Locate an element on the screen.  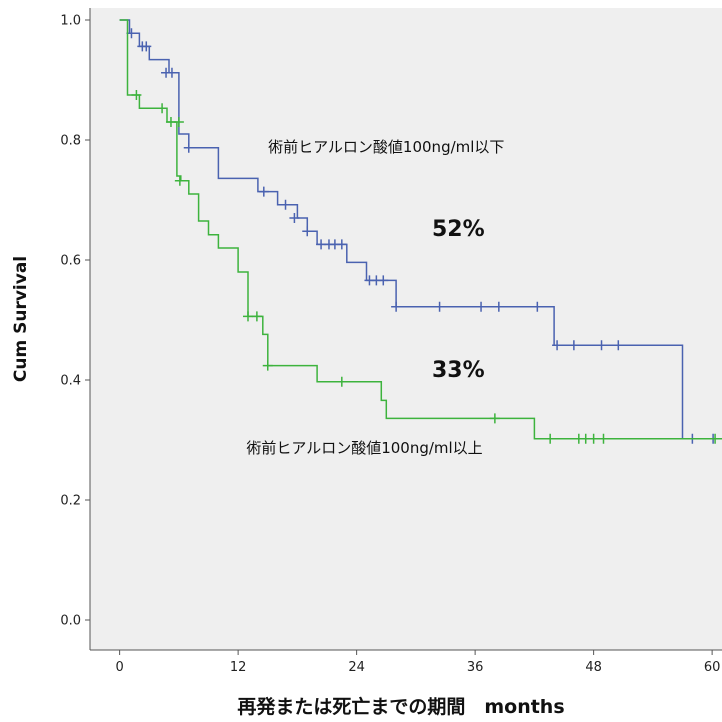
x-tick-label: 48 is located at coordinates (593, 667).